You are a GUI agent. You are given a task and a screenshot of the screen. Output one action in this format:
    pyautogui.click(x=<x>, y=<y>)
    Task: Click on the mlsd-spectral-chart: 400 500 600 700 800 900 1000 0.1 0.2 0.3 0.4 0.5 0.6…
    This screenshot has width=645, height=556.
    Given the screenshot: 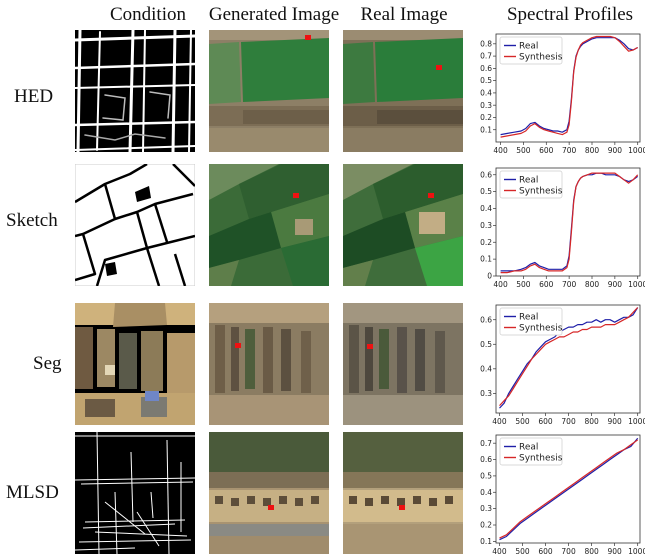 What is the action you would take?
    pyautogui.click(x=560, y=494)
    